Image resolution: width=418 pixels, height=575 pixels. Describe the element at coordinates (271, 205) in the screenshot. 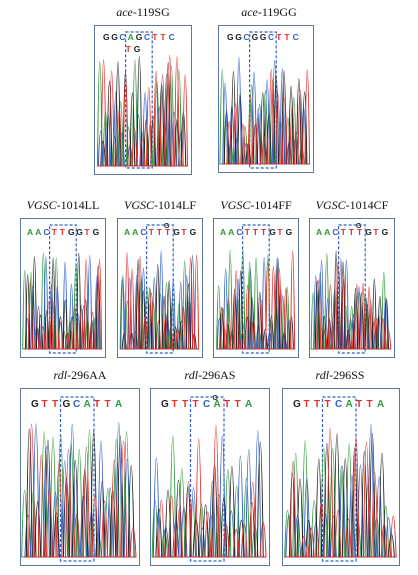

I see `genotype: -1014FF` at that location.